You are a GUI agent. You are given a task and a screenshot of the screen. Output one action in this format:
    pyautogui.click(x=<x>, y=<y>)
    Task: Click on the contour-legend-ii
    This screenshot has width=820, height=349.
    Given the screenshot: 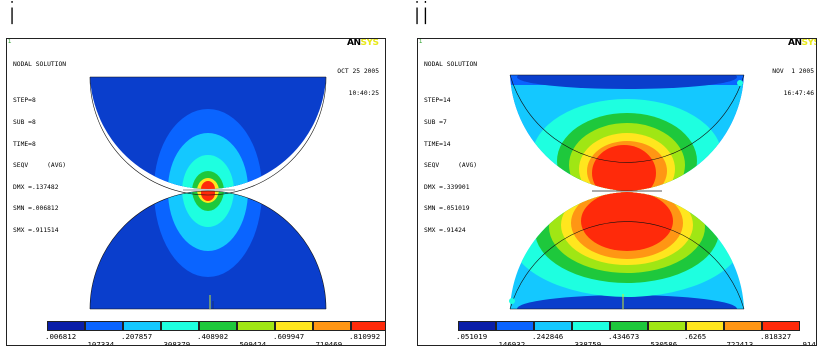 What is the action you would take?
    pyautogui.click(x=629, y=326)
    